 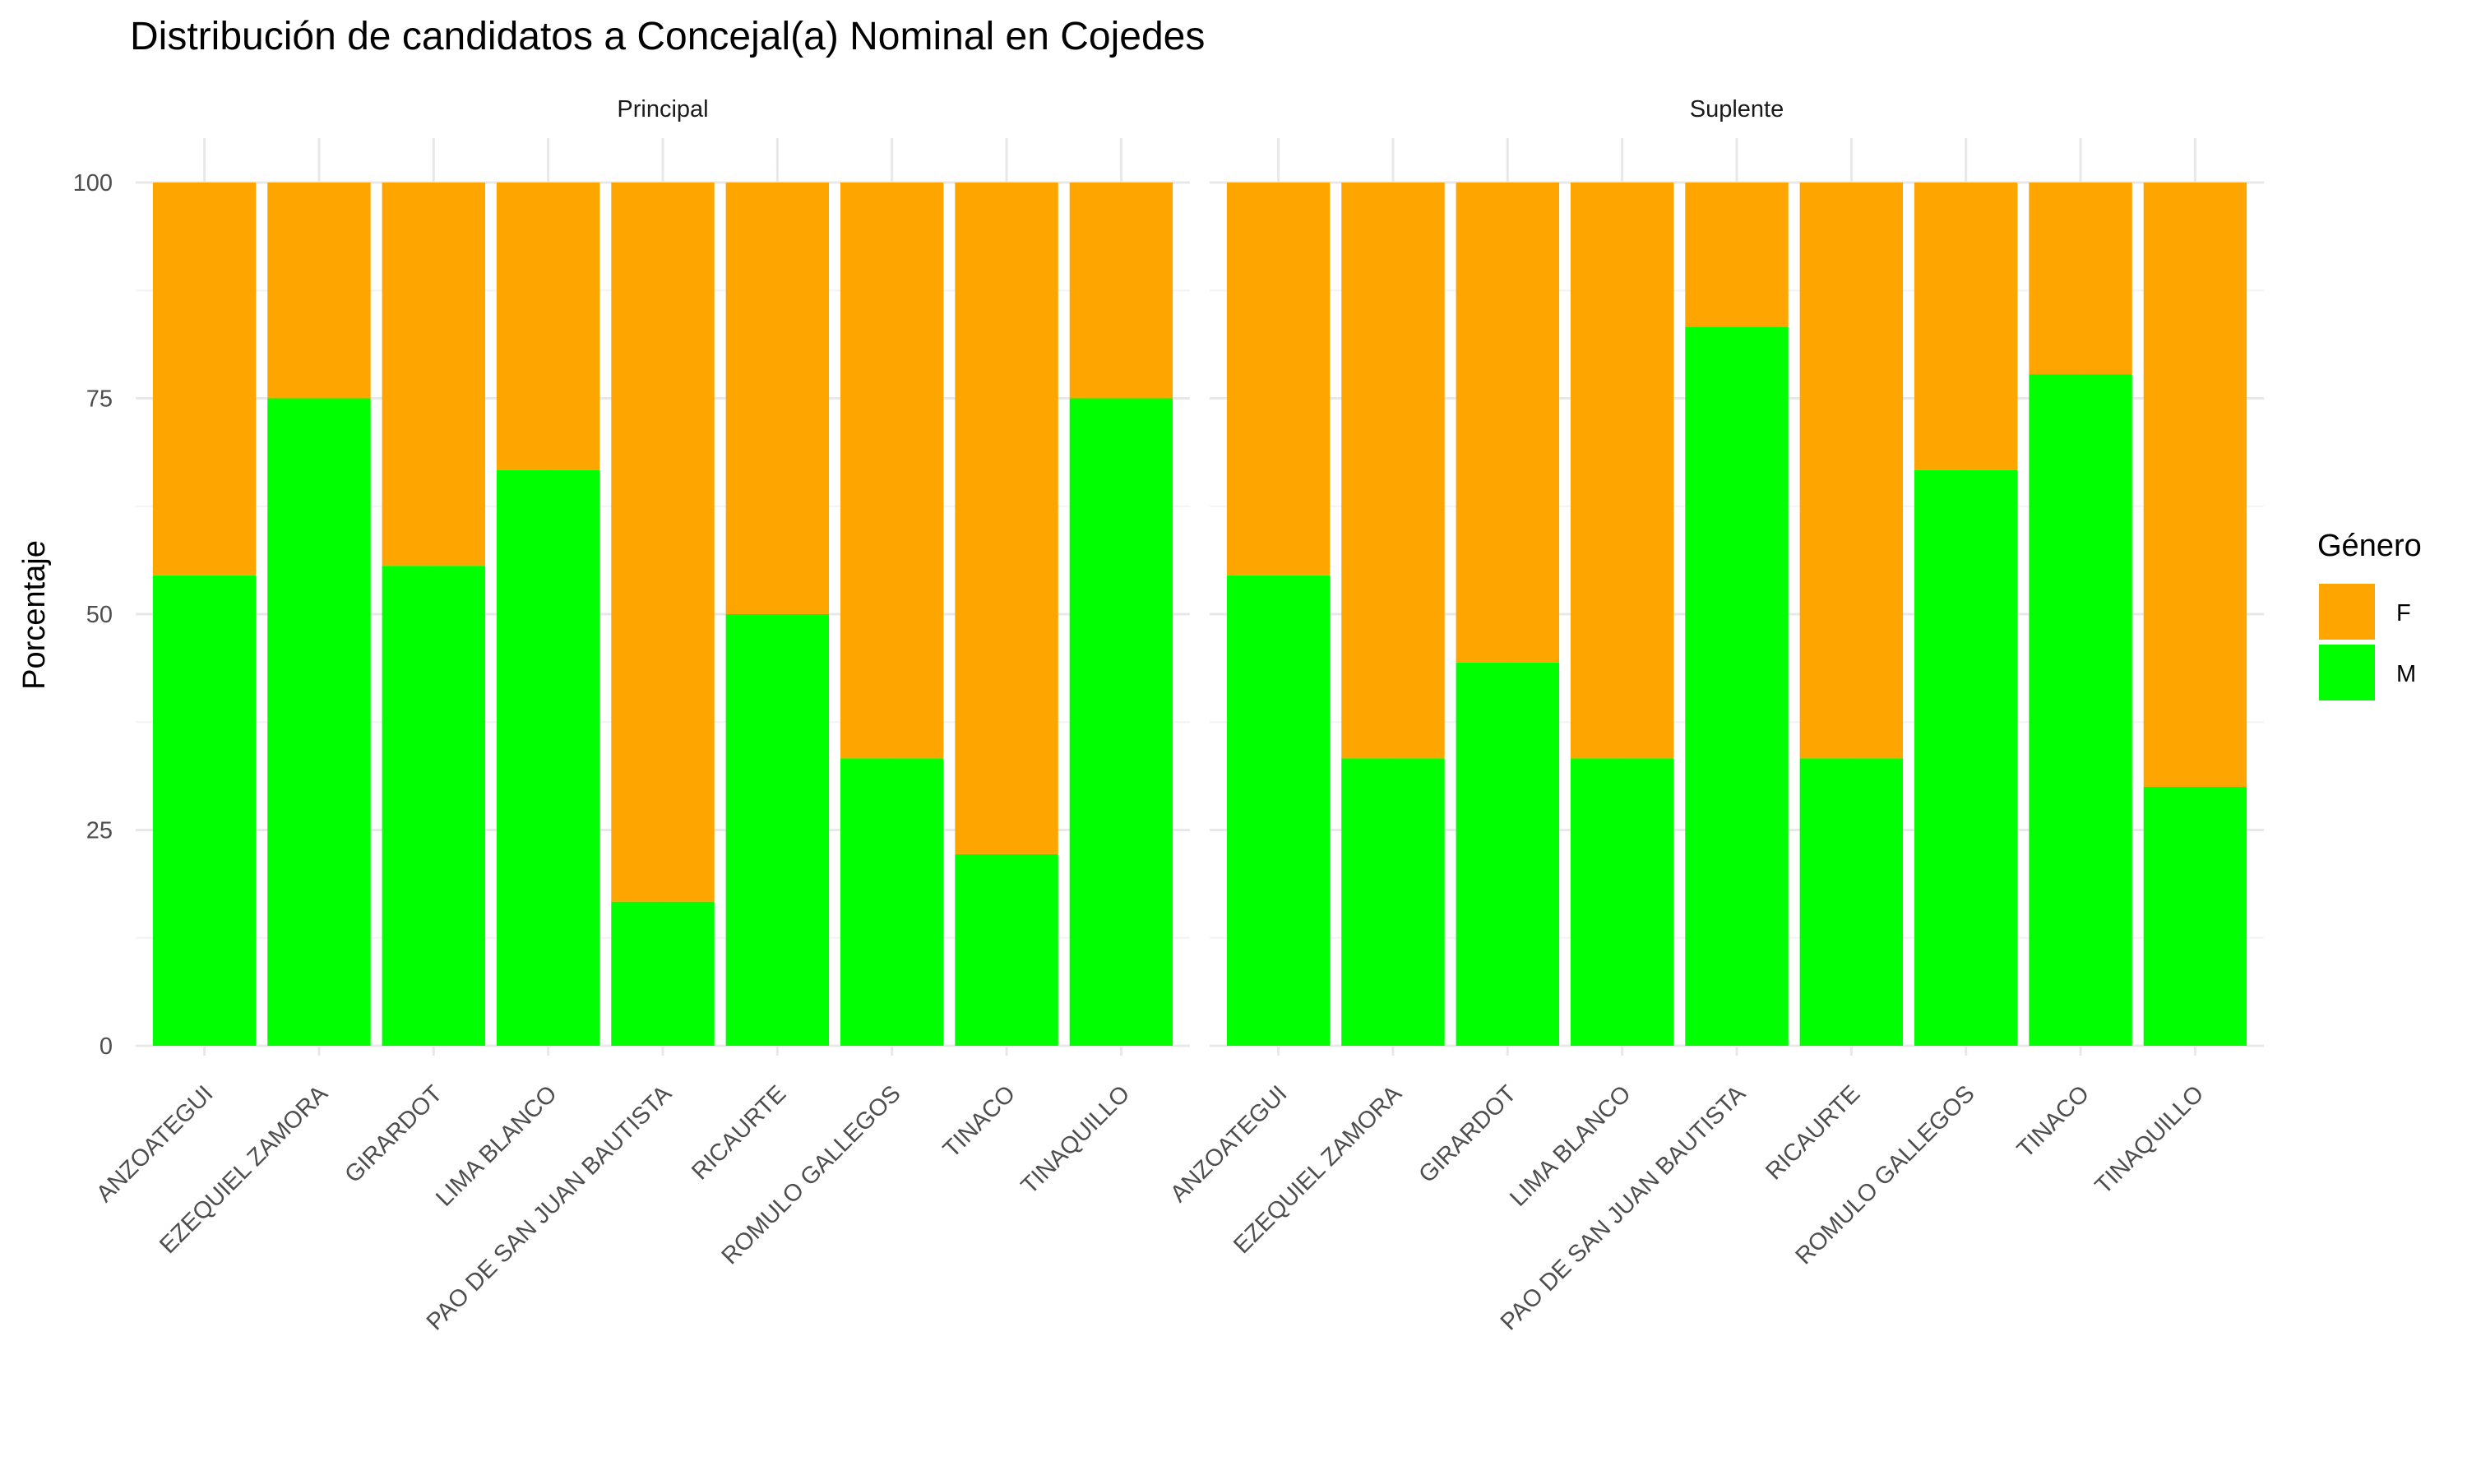 What do you see at coordinates (2369, 546) in the screenshot?
I see `legend-title: Género` at bounding box center [2369, 546].